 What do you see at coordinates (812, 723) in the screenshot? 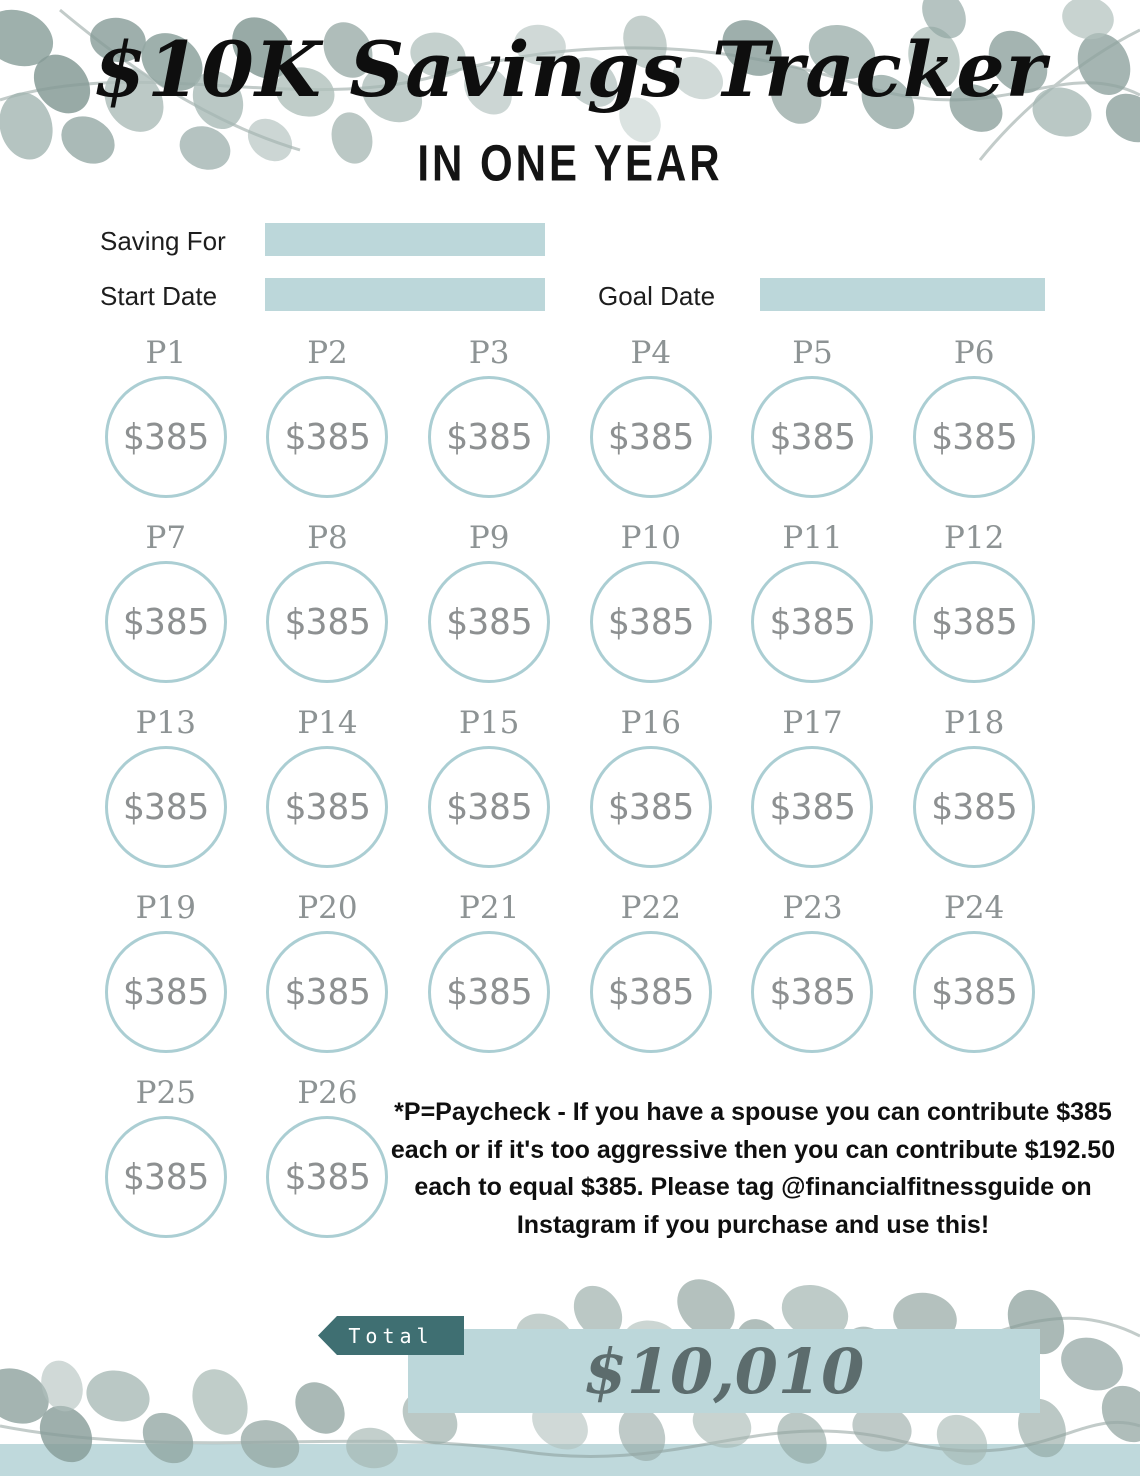
I see `paycheck-label: P17` at bounding box center [812, 723].